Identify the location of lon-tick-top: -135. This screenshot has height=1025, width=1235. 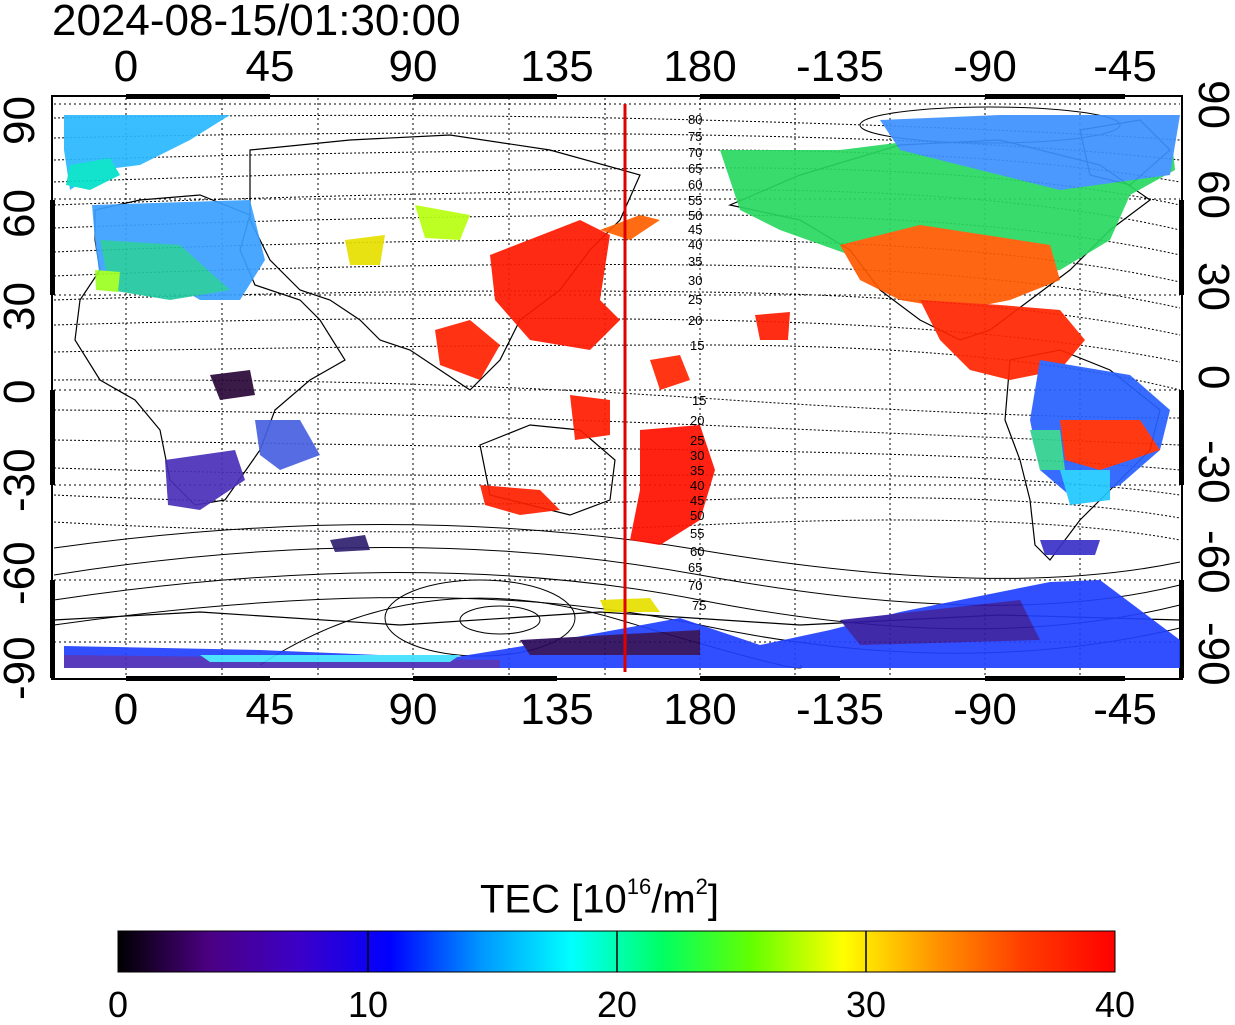
(840, 66).